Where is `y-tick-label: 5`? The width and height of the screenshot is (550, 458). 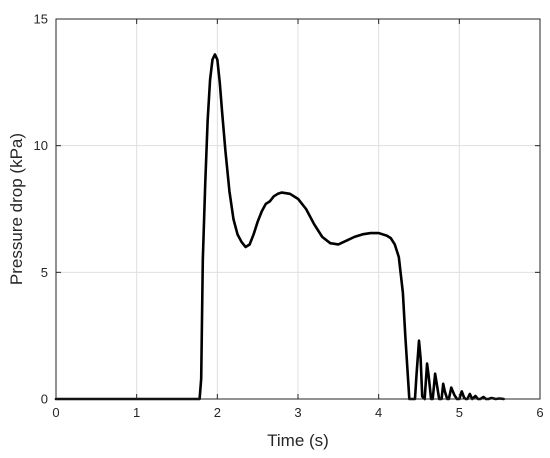
y-tick-label: 5 is located at coordinates (44, 272).